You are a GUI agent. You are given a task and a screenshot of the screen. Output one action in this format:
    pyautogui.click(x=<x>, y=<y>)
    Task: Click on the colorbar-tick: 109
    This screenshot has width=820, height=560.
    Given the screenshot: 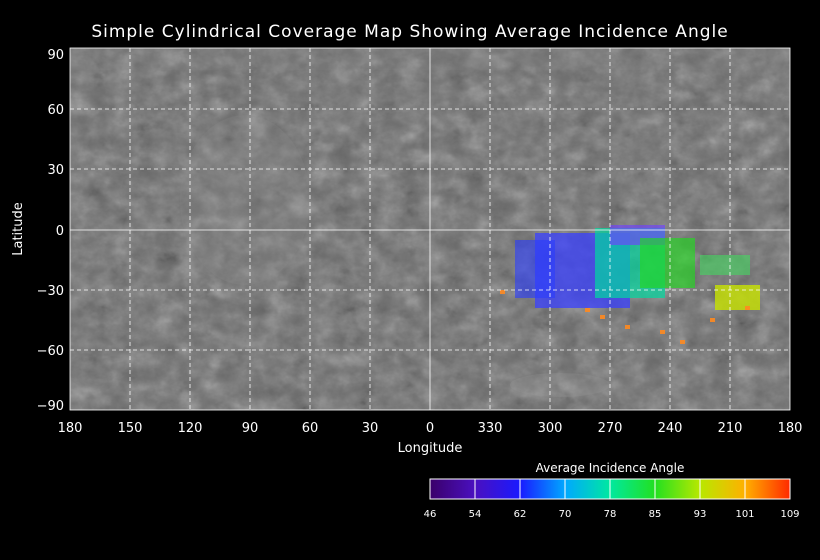 What is the action you would take?
    pyautogui.click(x=789, y=514)
    